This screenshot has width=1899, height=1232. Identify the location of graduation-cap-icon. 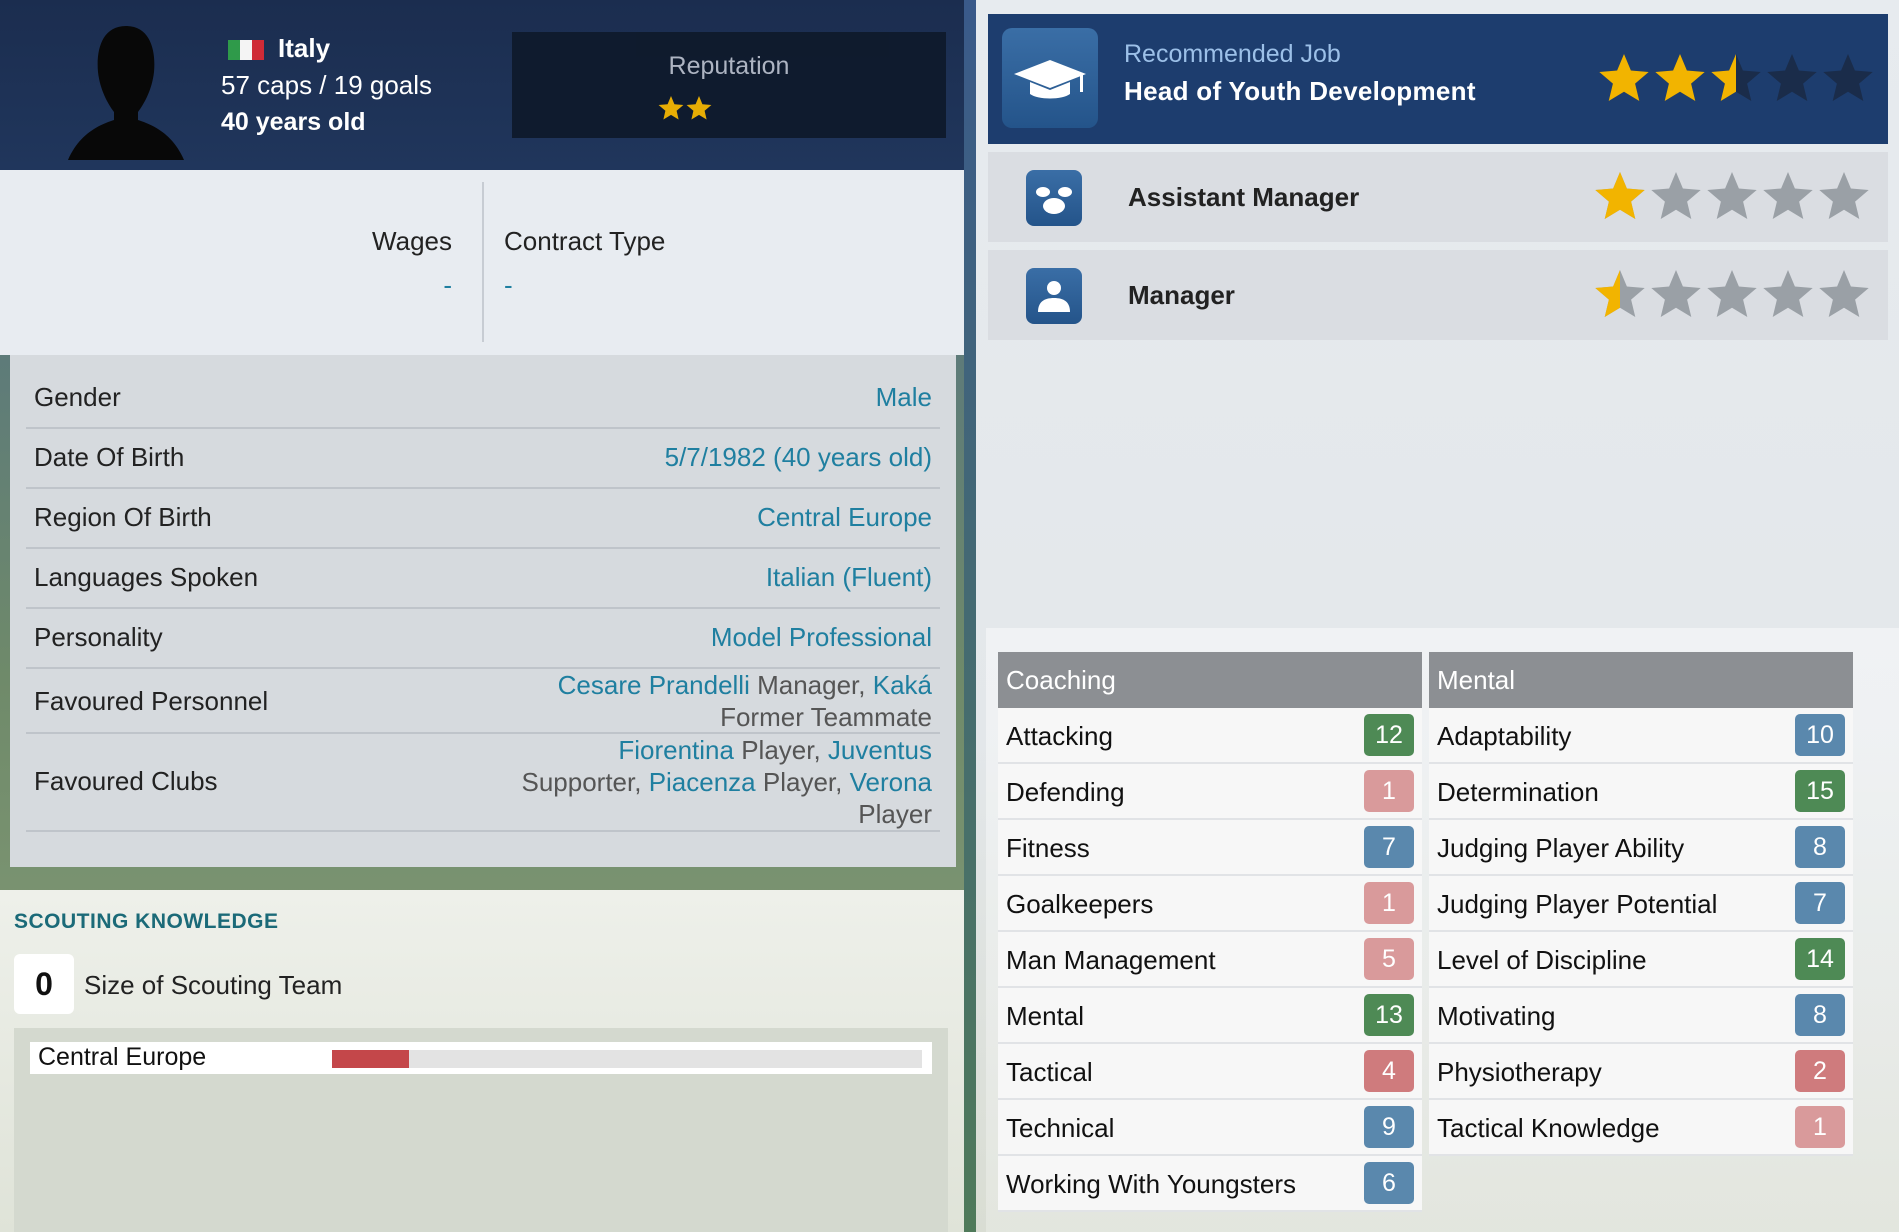
(1050, 78).